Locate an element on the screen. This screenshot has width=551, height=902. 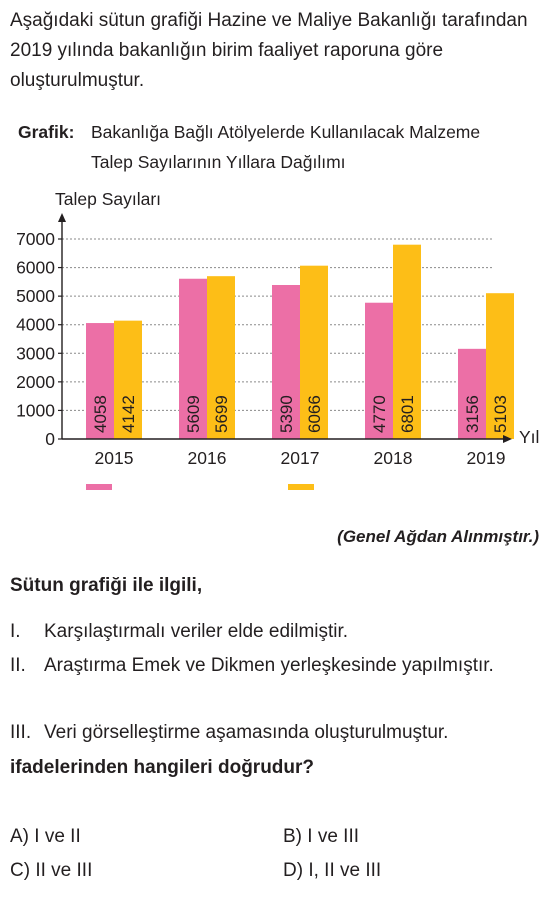
option-a: A) I ve II is located at coordinates (45, 836).